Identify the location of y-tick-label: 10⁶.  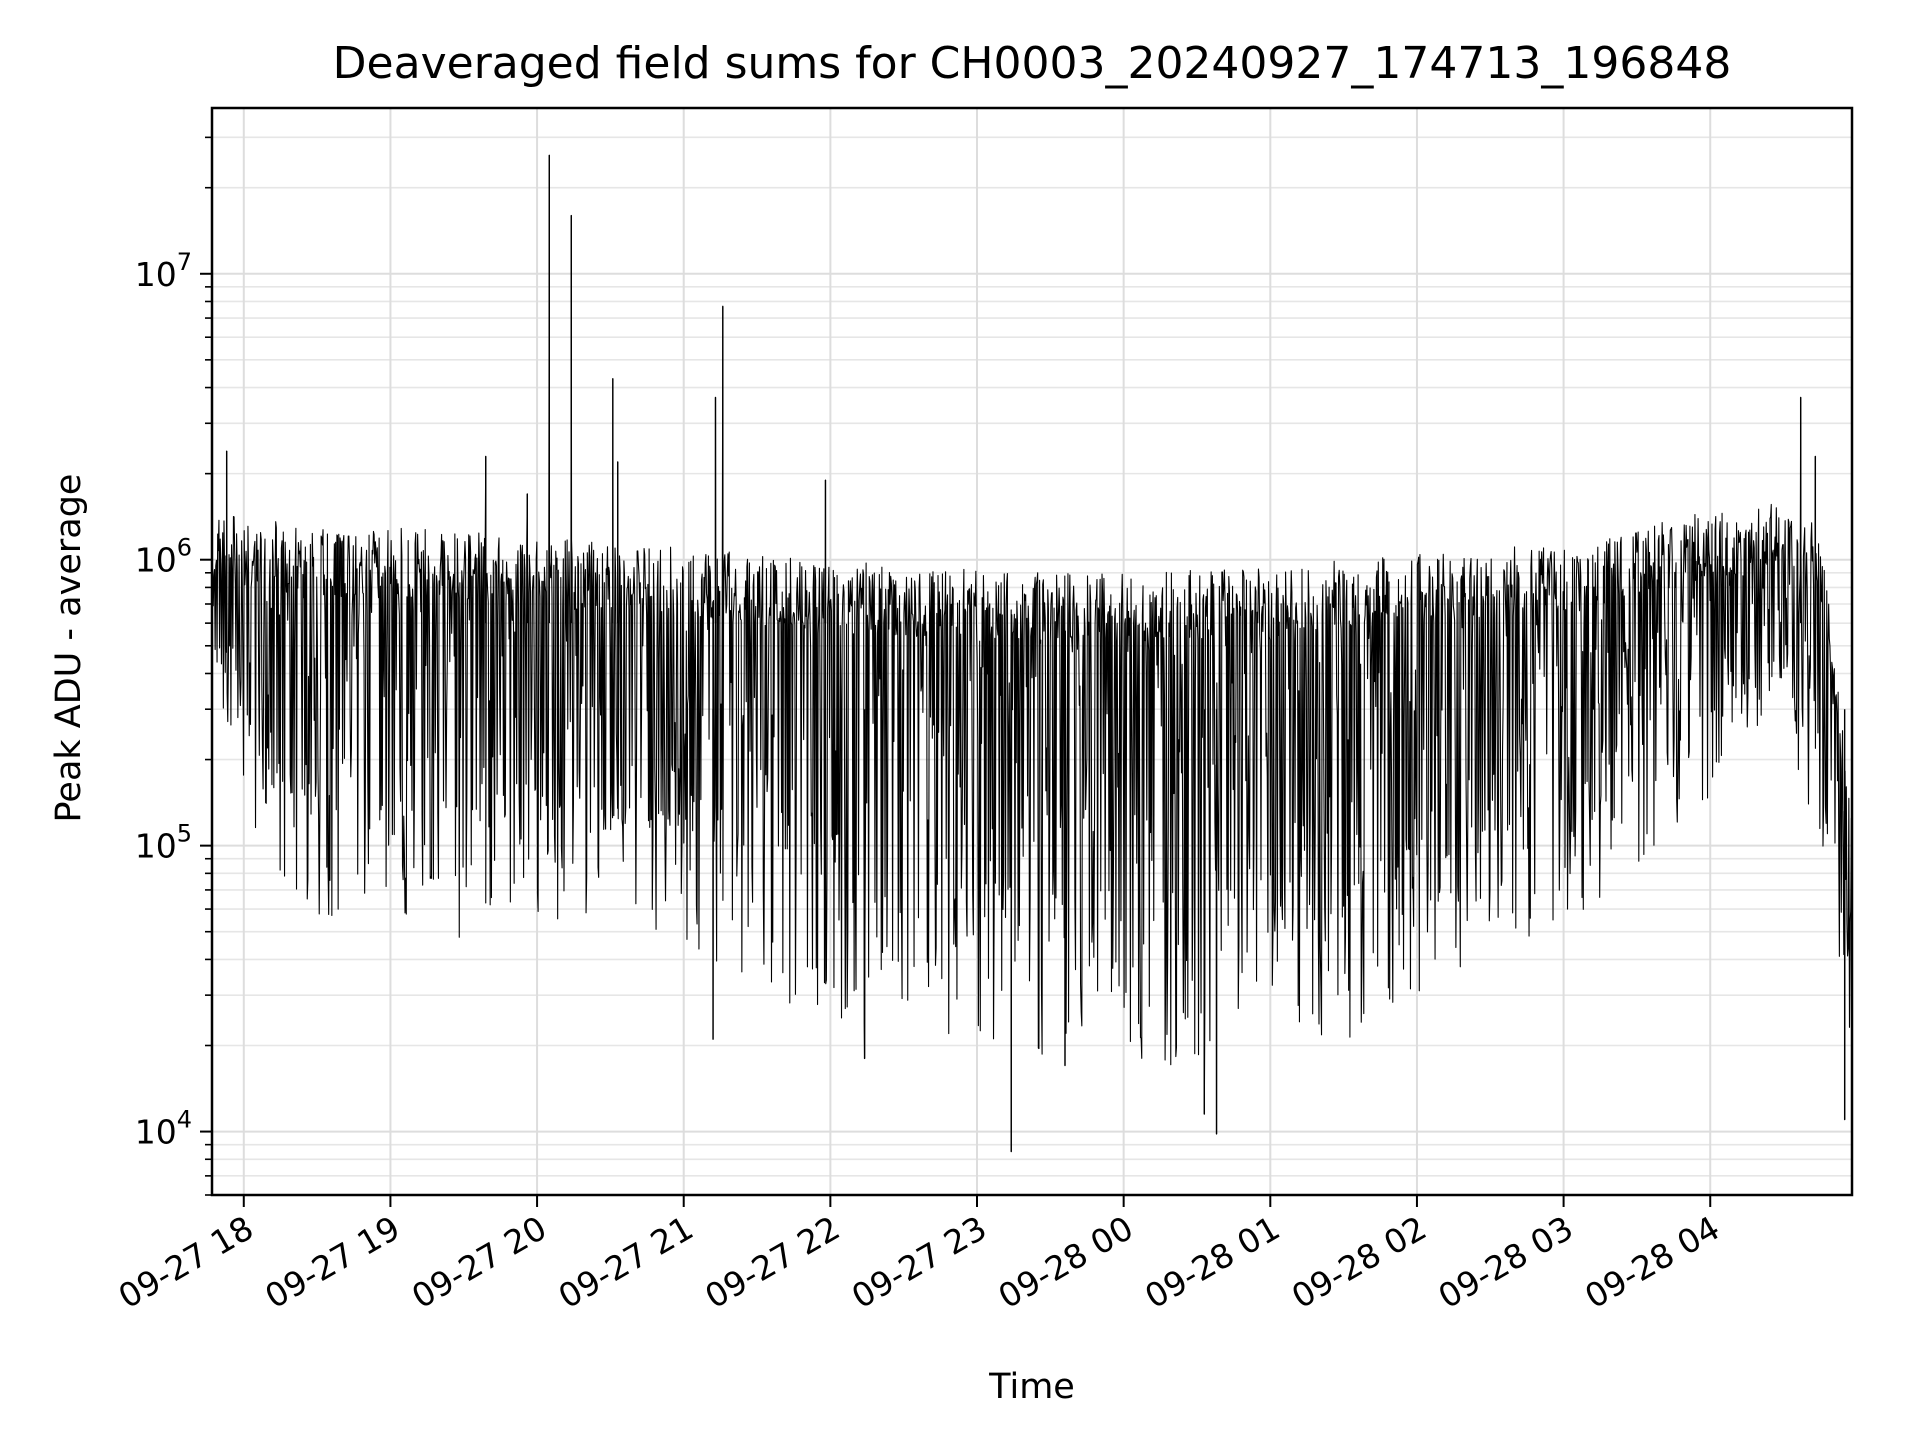
(163, 557).